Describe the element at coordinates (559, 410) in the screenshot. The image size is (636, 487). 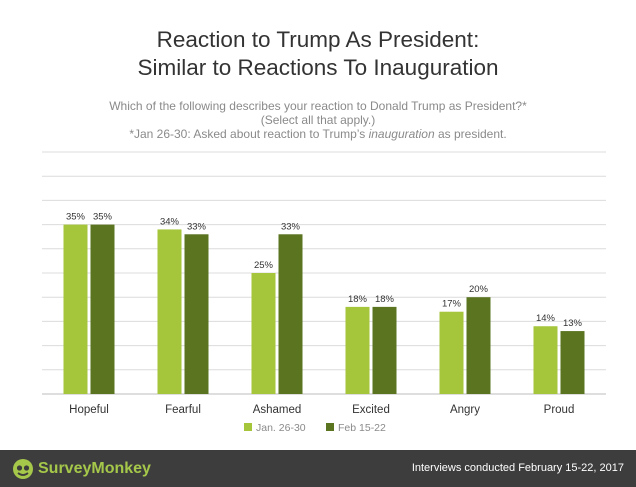
I see `x-tick-label: Proud` at that location.